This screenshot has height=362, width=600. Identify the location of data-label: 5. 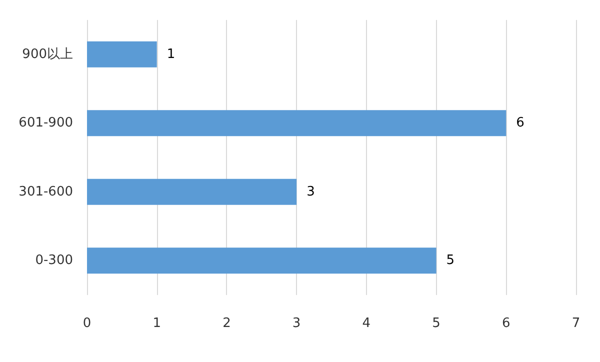
(450, 260).